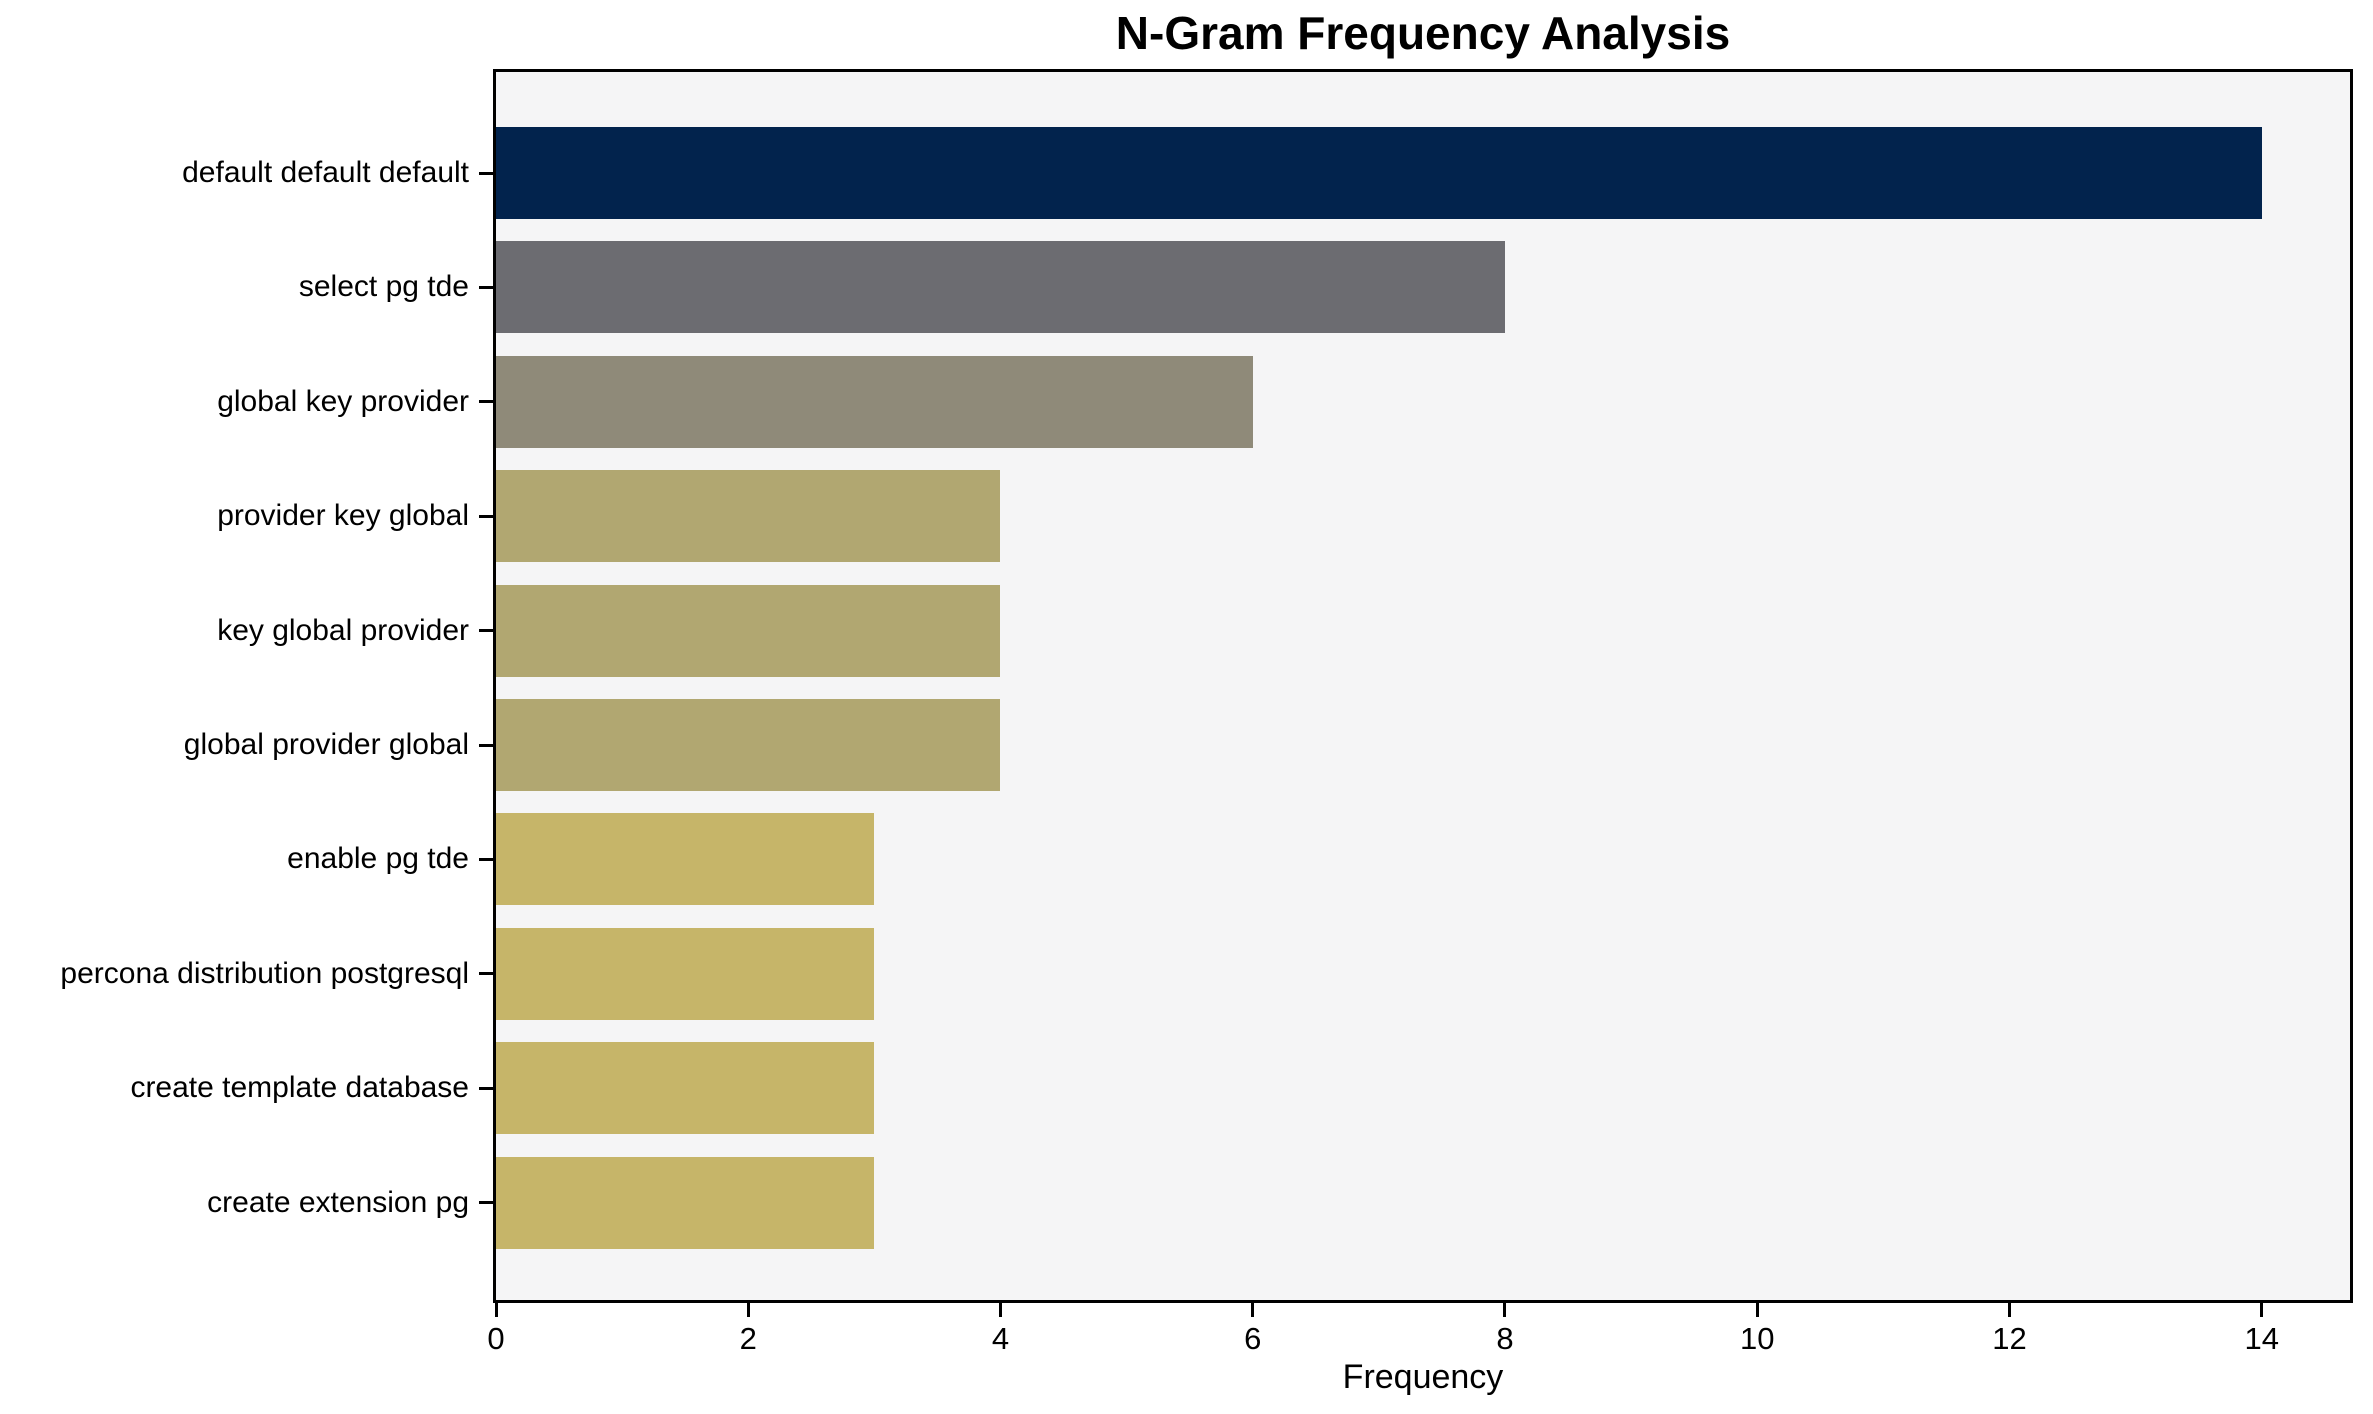 Image resolution: width=2373 pixels, height=1414 pixels. What do you see at coordinates (343, 516) in the screenshot?
I see `y-tick-label: provider key global` at bounding box center [343, 516].